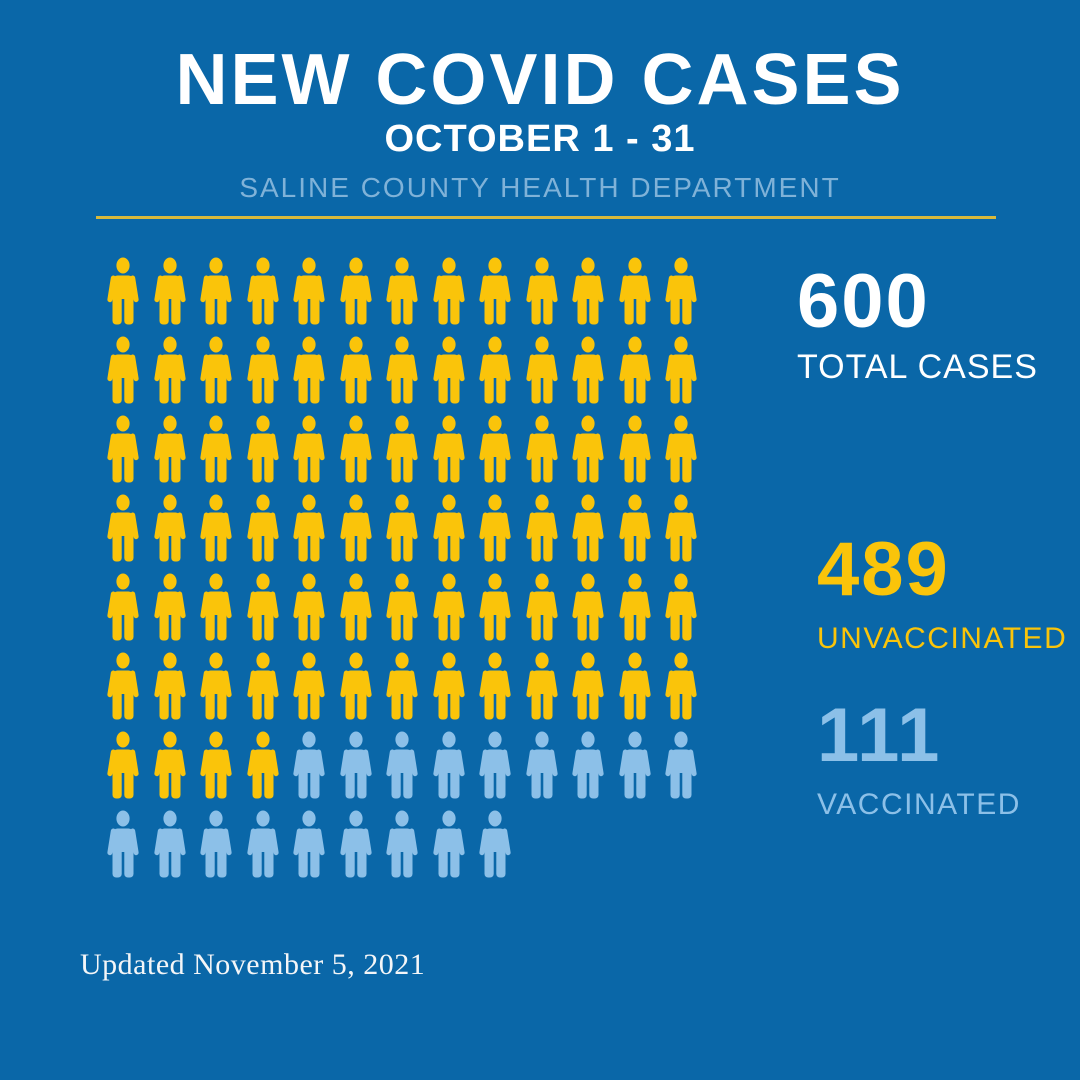 This screenshot has height=1080, width=1080. Describe the element at coordinates (540, 139) in the screenshot. I see `date-range: OCTOBER 1 - 31` at that location.